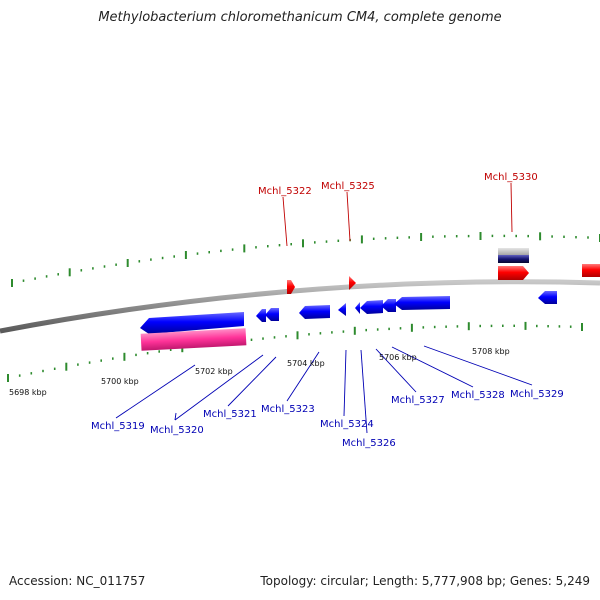  Describe the element at coordinates (77, 581) in the screenshot. I see `accession-text: Accession: NC_011757` at that location.